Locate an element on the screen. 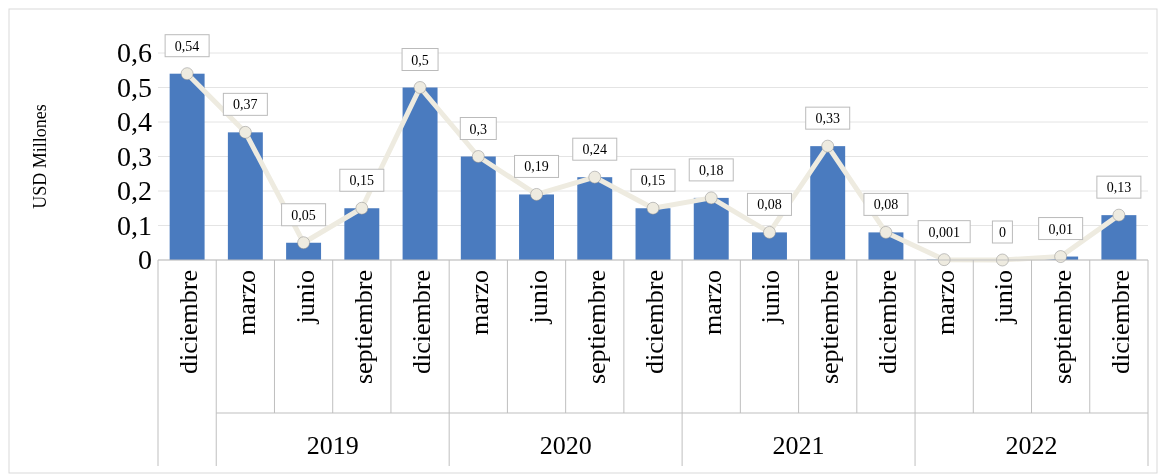  data-label: 0,13 is located at coordinates (1119, 188).